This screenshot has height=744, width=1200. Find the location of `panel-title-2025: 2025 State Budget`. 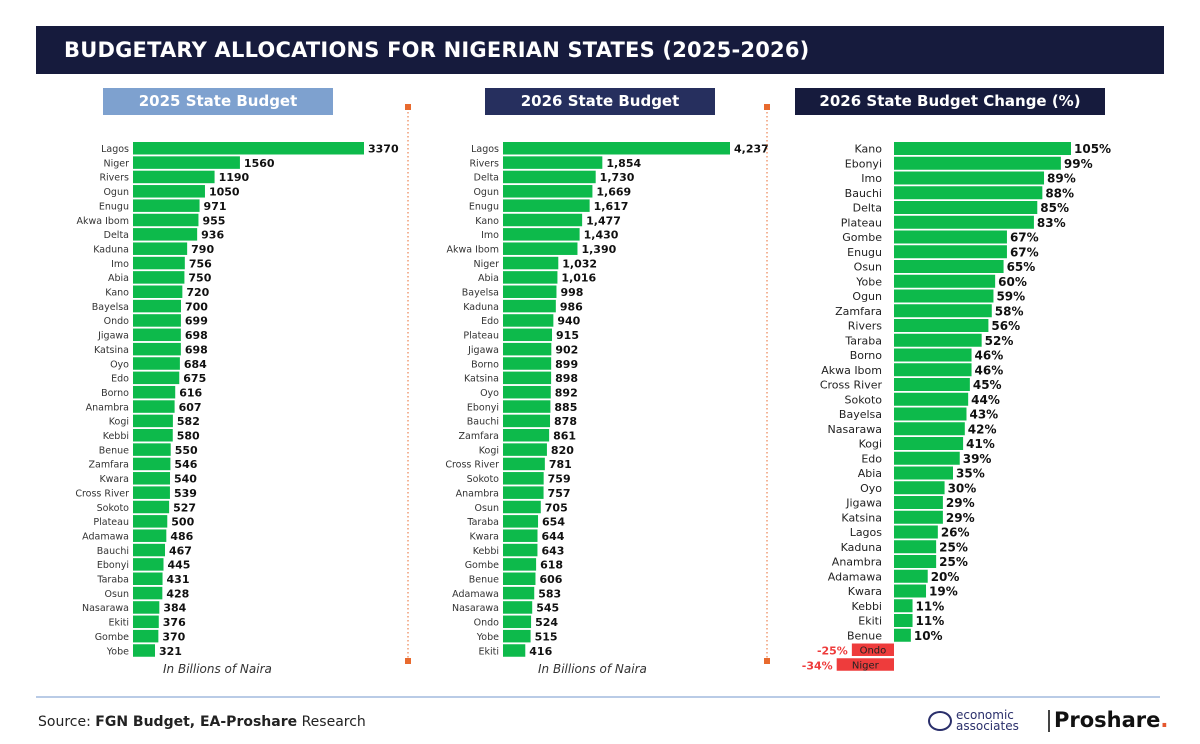

panel-title-2025: 2025 State Budget is located at coordinates (218, 101).